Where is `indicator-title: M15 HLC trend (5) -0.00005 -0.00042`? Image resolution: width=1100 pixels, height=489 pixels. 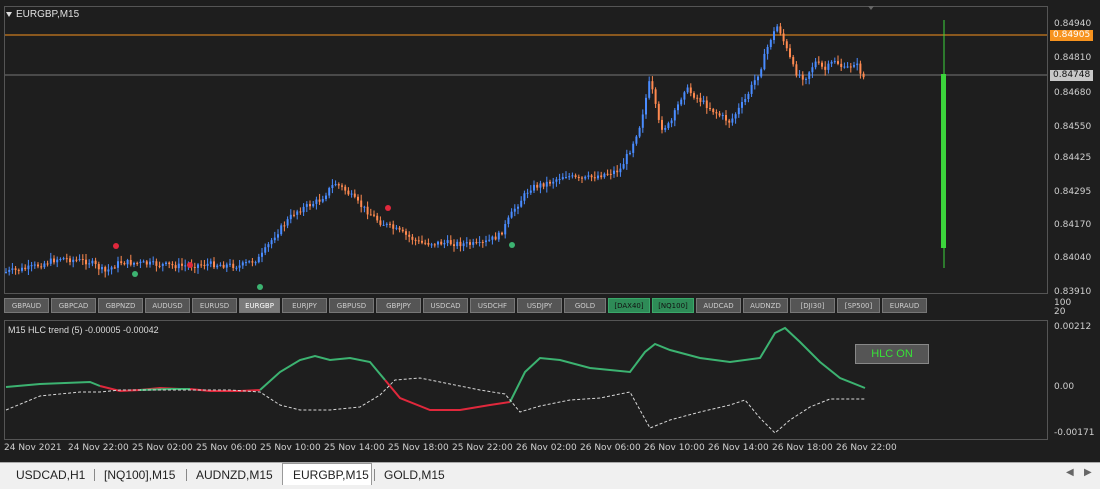
indicator-title: M15 HLC trend (5) -0.00005 -0.00042 is located at coordinates (83, 330).